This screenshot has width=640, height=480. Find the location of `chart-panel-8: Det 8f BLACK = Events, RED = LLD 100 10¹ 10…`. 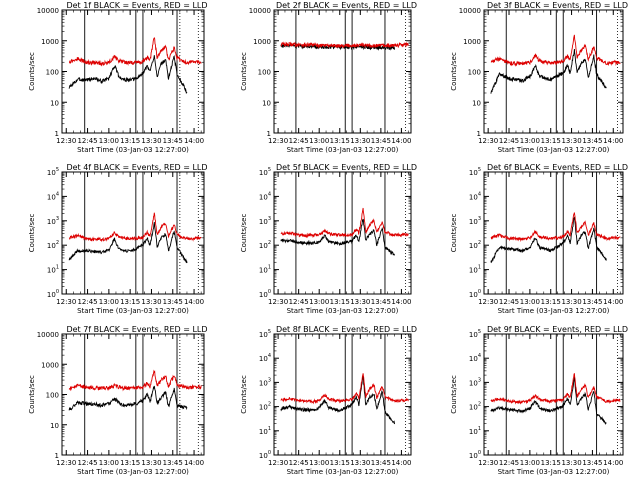

chart-panel-8: Det 8f BLACK = Events, RED = LLD 100 10¹ 10… is located at coordinates (328, 400).